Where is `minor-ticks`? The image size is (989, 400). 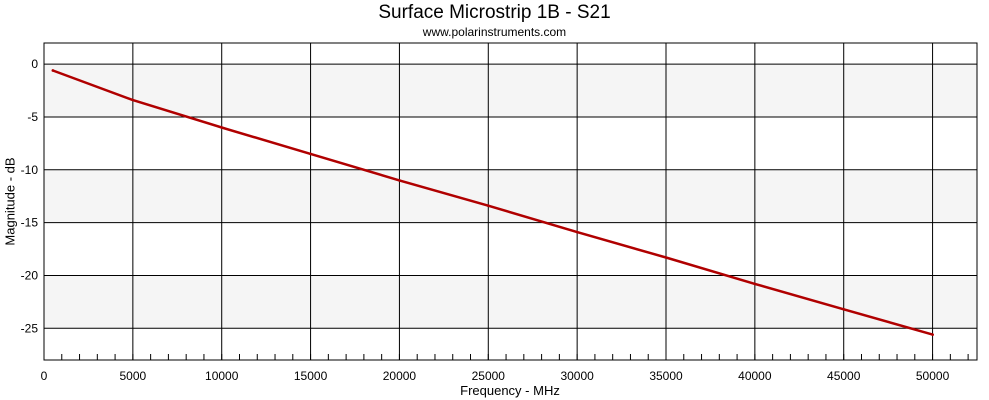
minor-ticks is located at coordinates (506, 357).